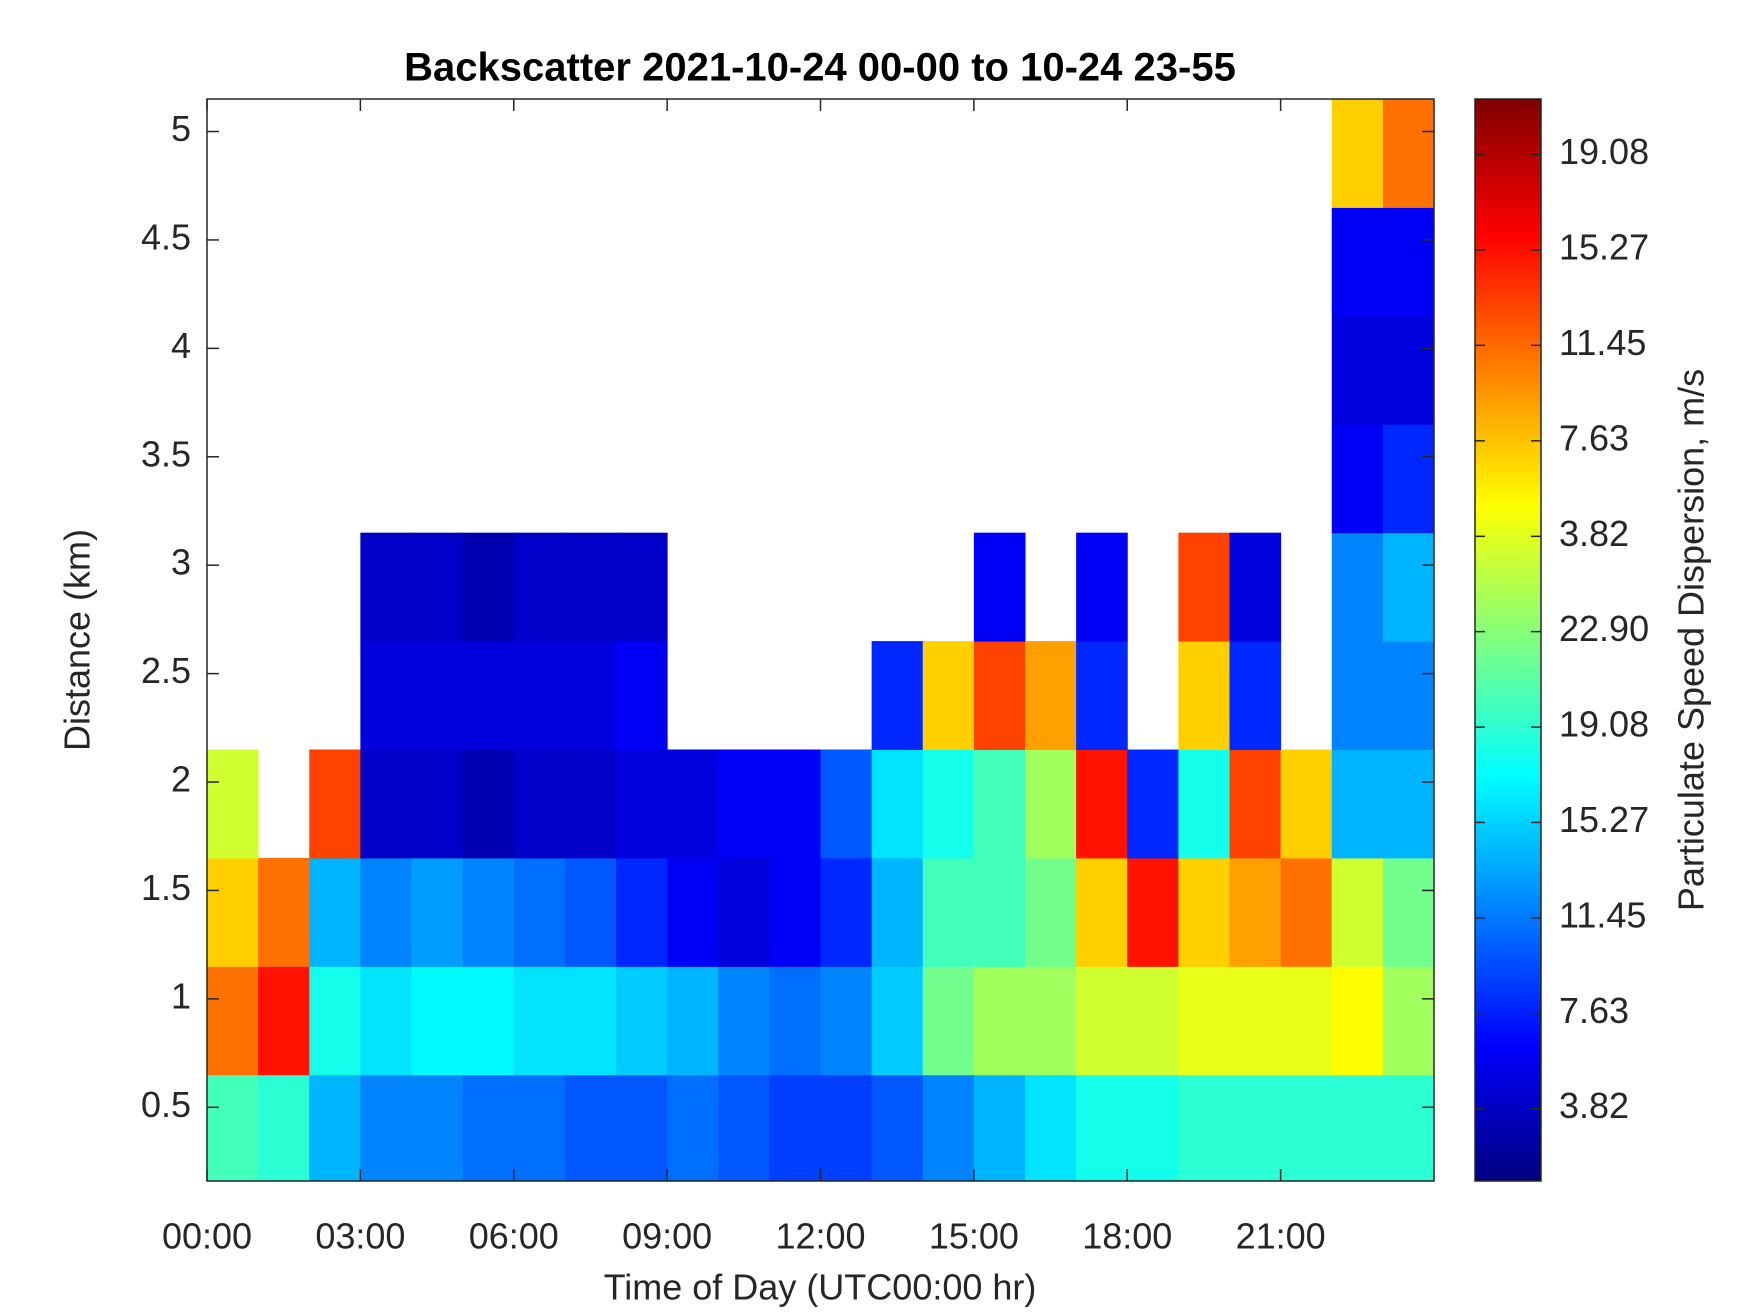 The image size is (1750, 1313). Describe the element at coordinates (360, 1236) in the screenshot. I see `x-tick-label: 03:00` at that location.